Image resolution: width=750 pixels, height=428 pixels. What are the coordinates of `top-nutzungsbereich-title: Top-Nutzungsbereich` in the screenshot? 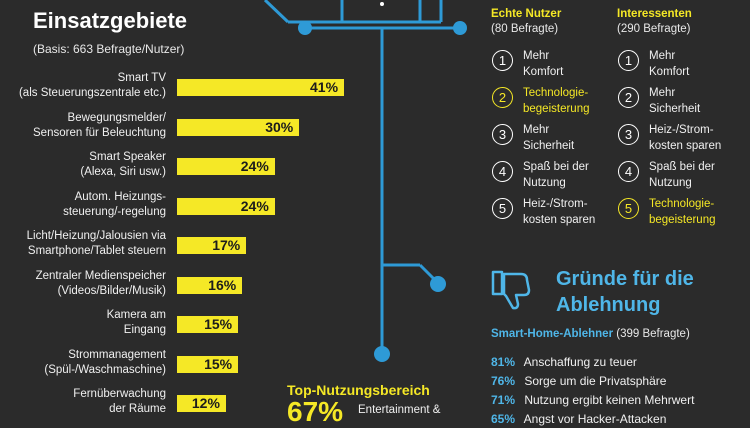 It's located at (358, 390).